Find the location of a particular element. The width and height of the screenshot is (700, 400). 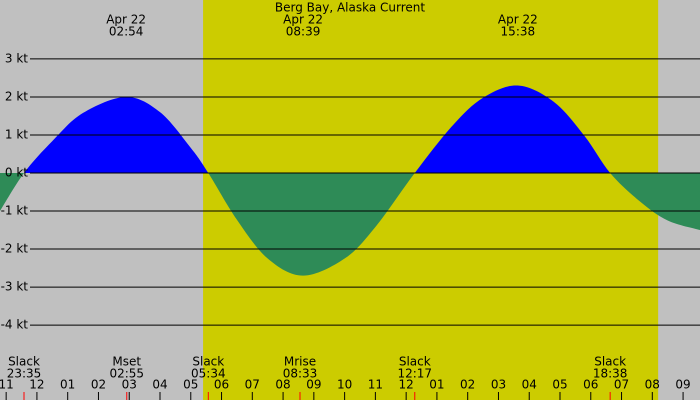

extreme-time: 15:38 is located at coordinates (518, 32).